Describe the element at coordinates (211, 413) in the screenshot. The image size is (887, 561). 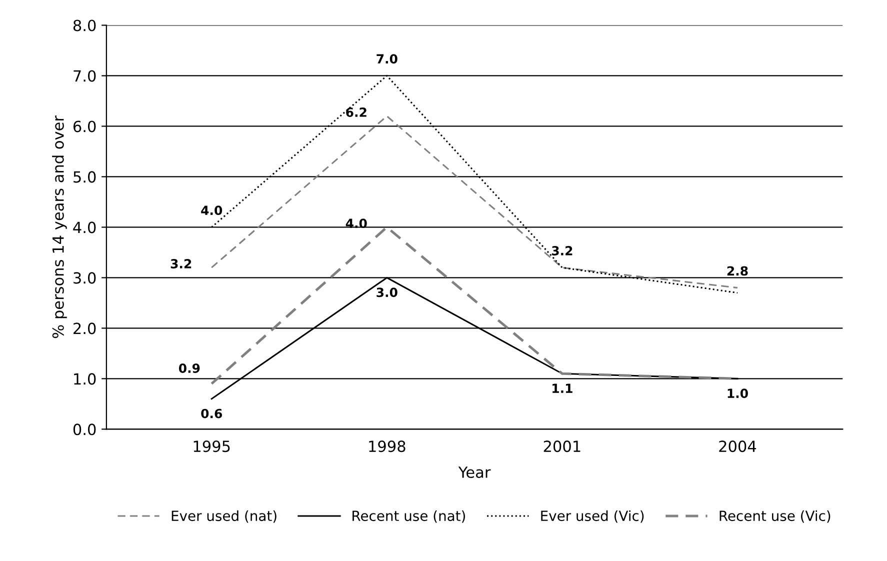
I see `data-label: 0.6` at that location.